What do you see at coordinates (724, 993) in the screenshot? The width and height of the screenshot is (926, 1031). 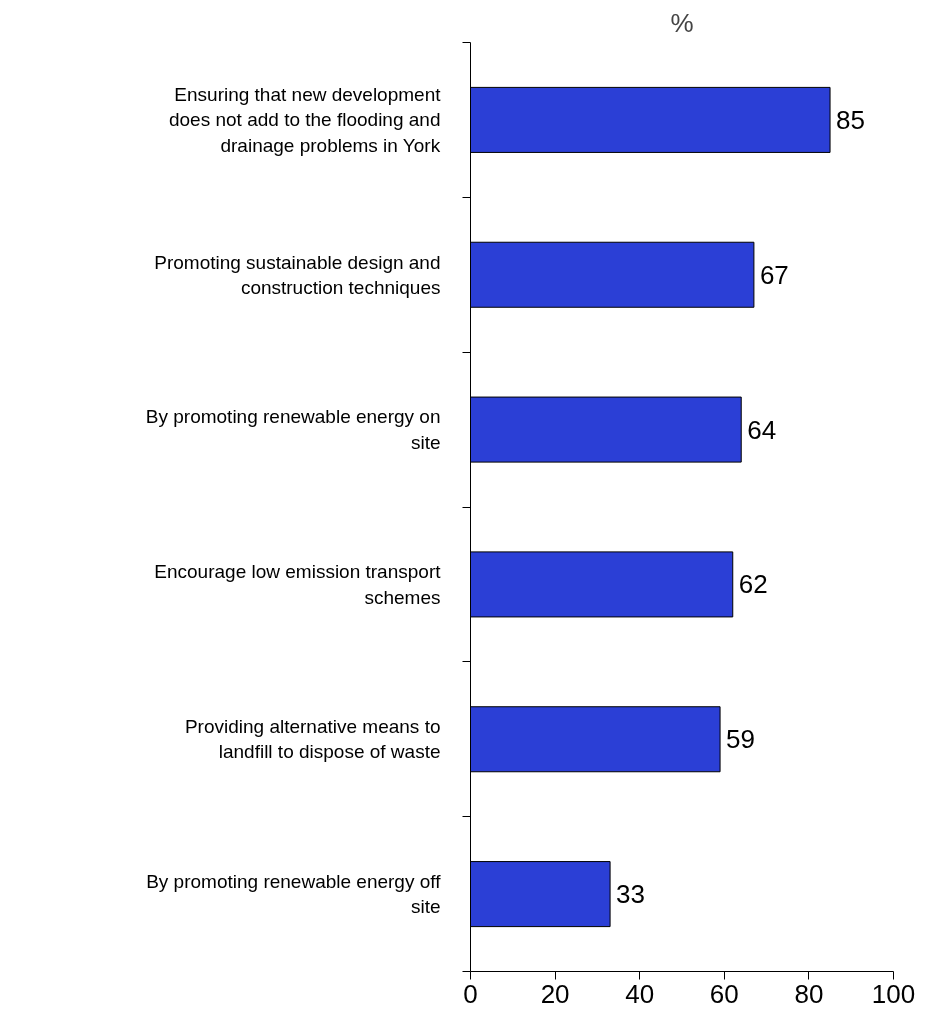 I see `x-tick-label: 60` at bounding box center [724, 993].